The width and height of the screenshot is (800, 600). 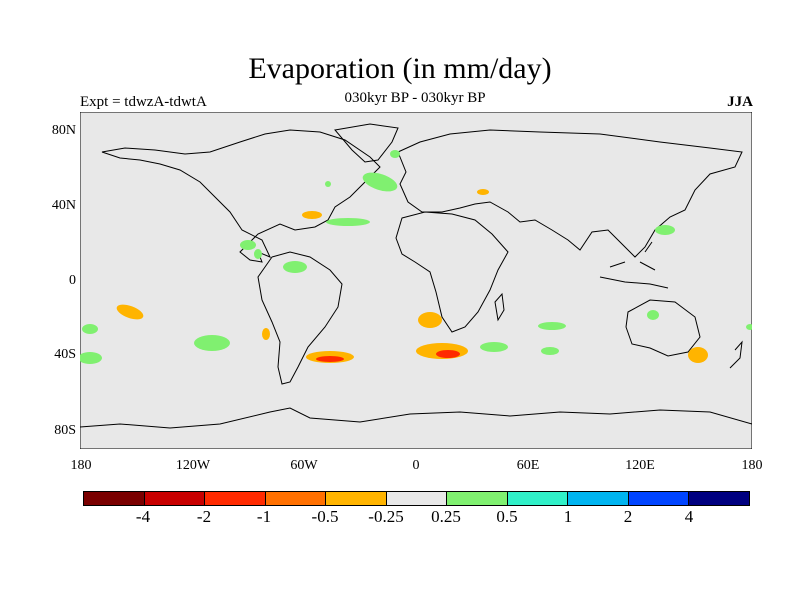 What do you see at coordinates (568, 516) in the screenshot?
I see `colorbar-label: 1` at bounding box center [568, 516].